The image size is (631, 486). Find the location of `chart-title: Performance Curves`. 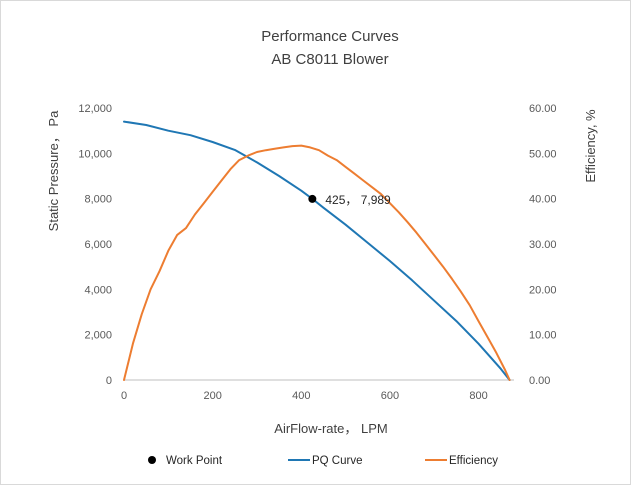

chart-title: Performance Curves is located at coordinates (330, 36).